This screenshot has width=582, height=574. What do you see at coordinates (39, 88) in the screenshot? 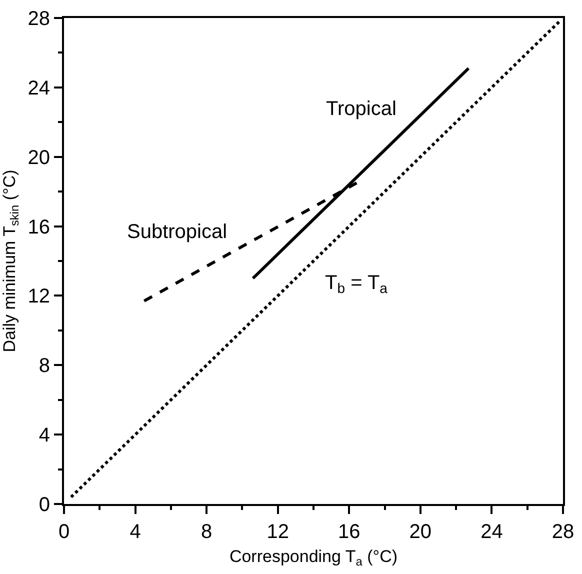
I see `y-tick-label: 24` at bounding box center [39, 88].